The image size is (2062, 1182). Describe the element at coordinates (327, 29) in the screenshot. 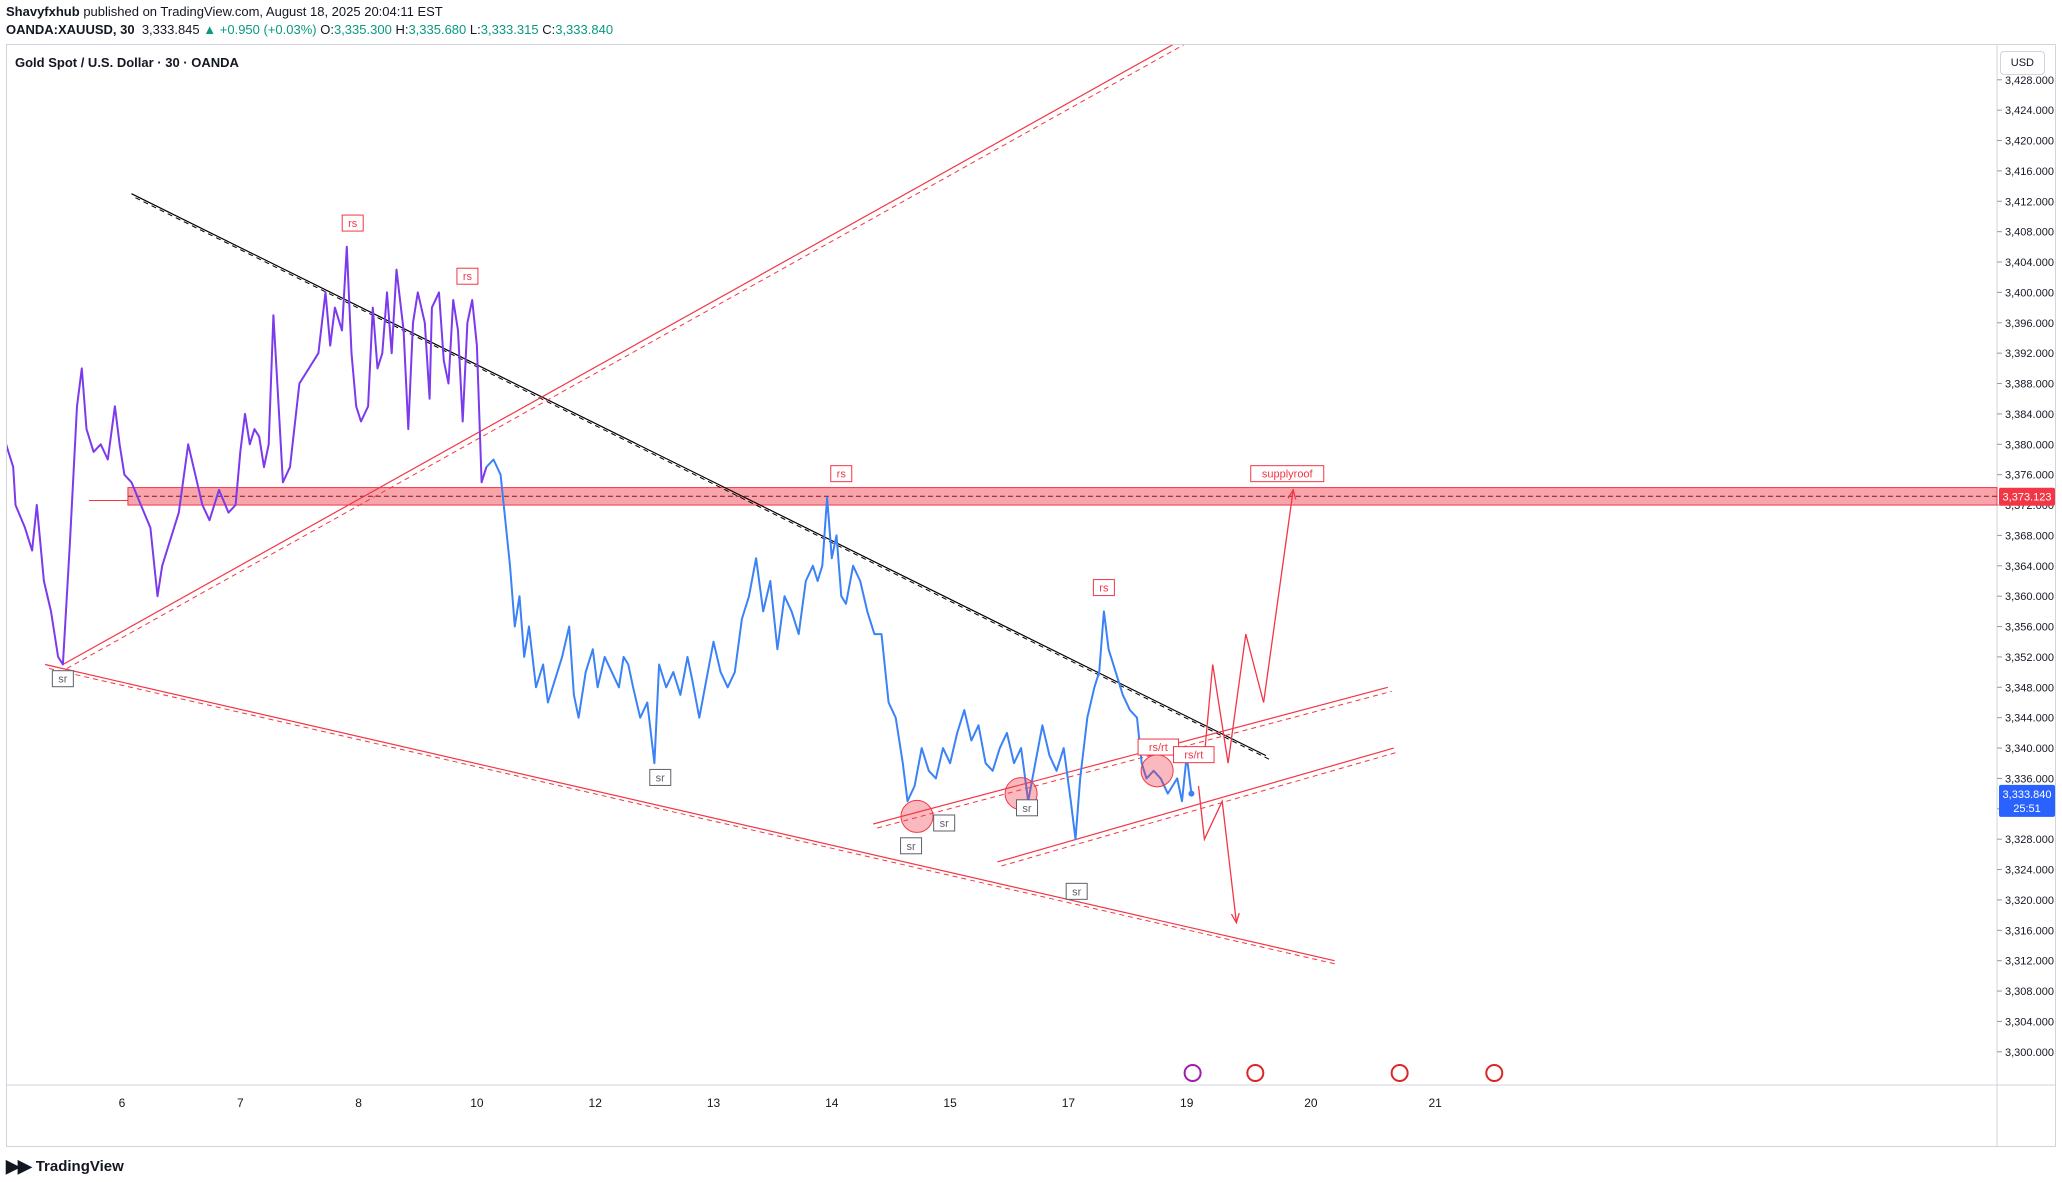

I see `open-label: O:` at that location.